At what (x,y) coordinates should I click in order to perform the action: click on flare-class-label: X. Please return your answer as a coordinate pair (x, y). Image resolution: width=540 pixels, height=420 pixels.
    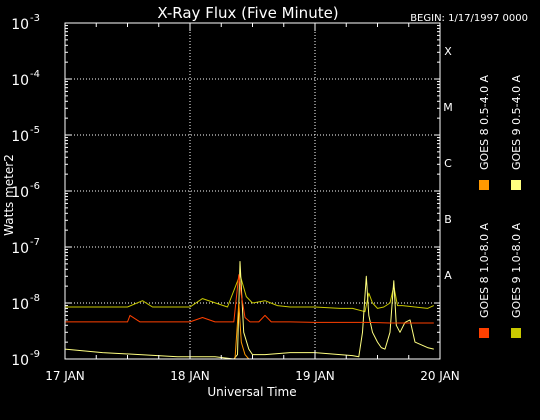
    Looking at the image, I should click on (448, 51).